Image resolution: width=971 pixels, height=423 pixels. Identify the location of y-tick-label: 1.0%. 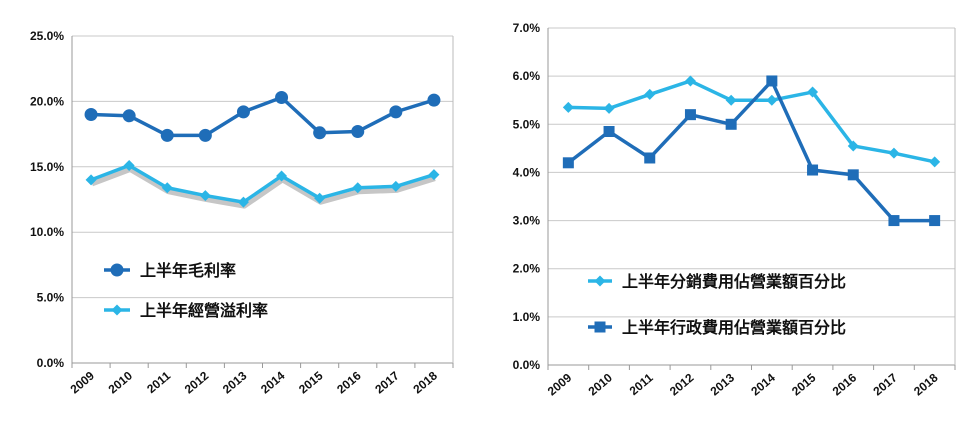
(527, 317).